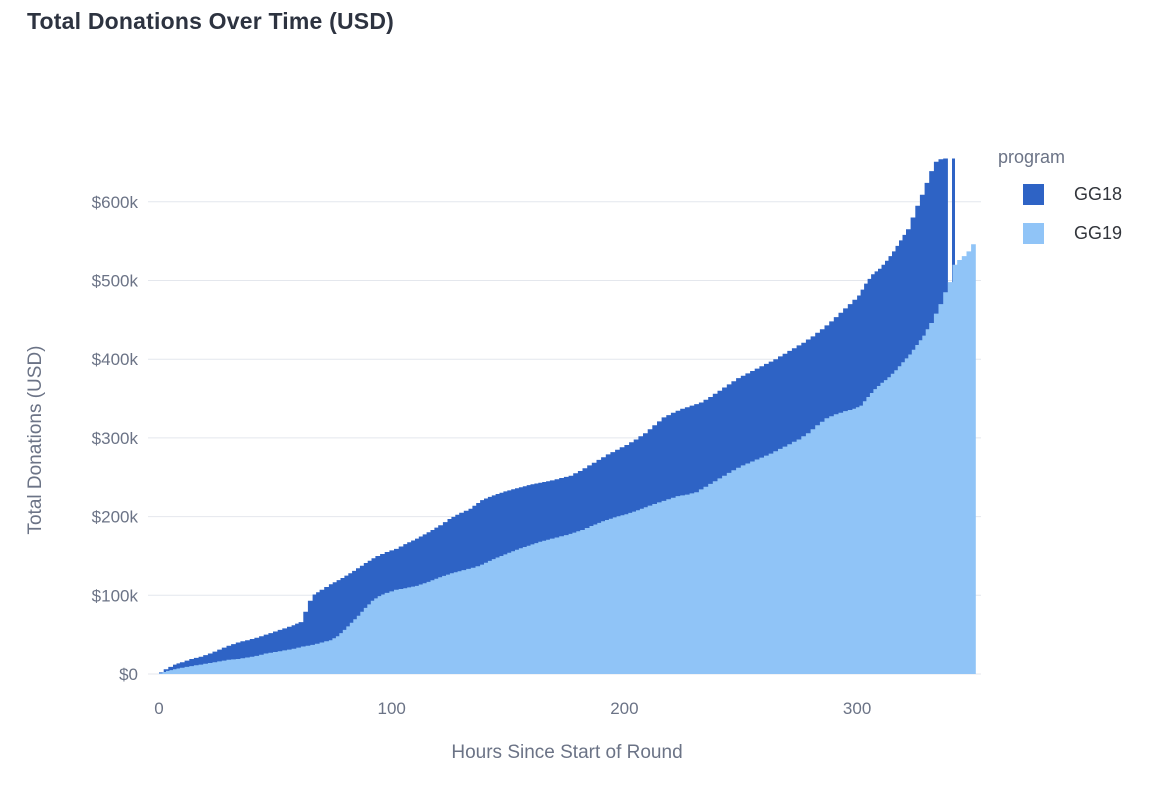 The image size is (1166, 788). What do you see at coordinates (624, 708) in the screenshot?
I see `x-tick-label: 200` at bounding box center [624, 708].